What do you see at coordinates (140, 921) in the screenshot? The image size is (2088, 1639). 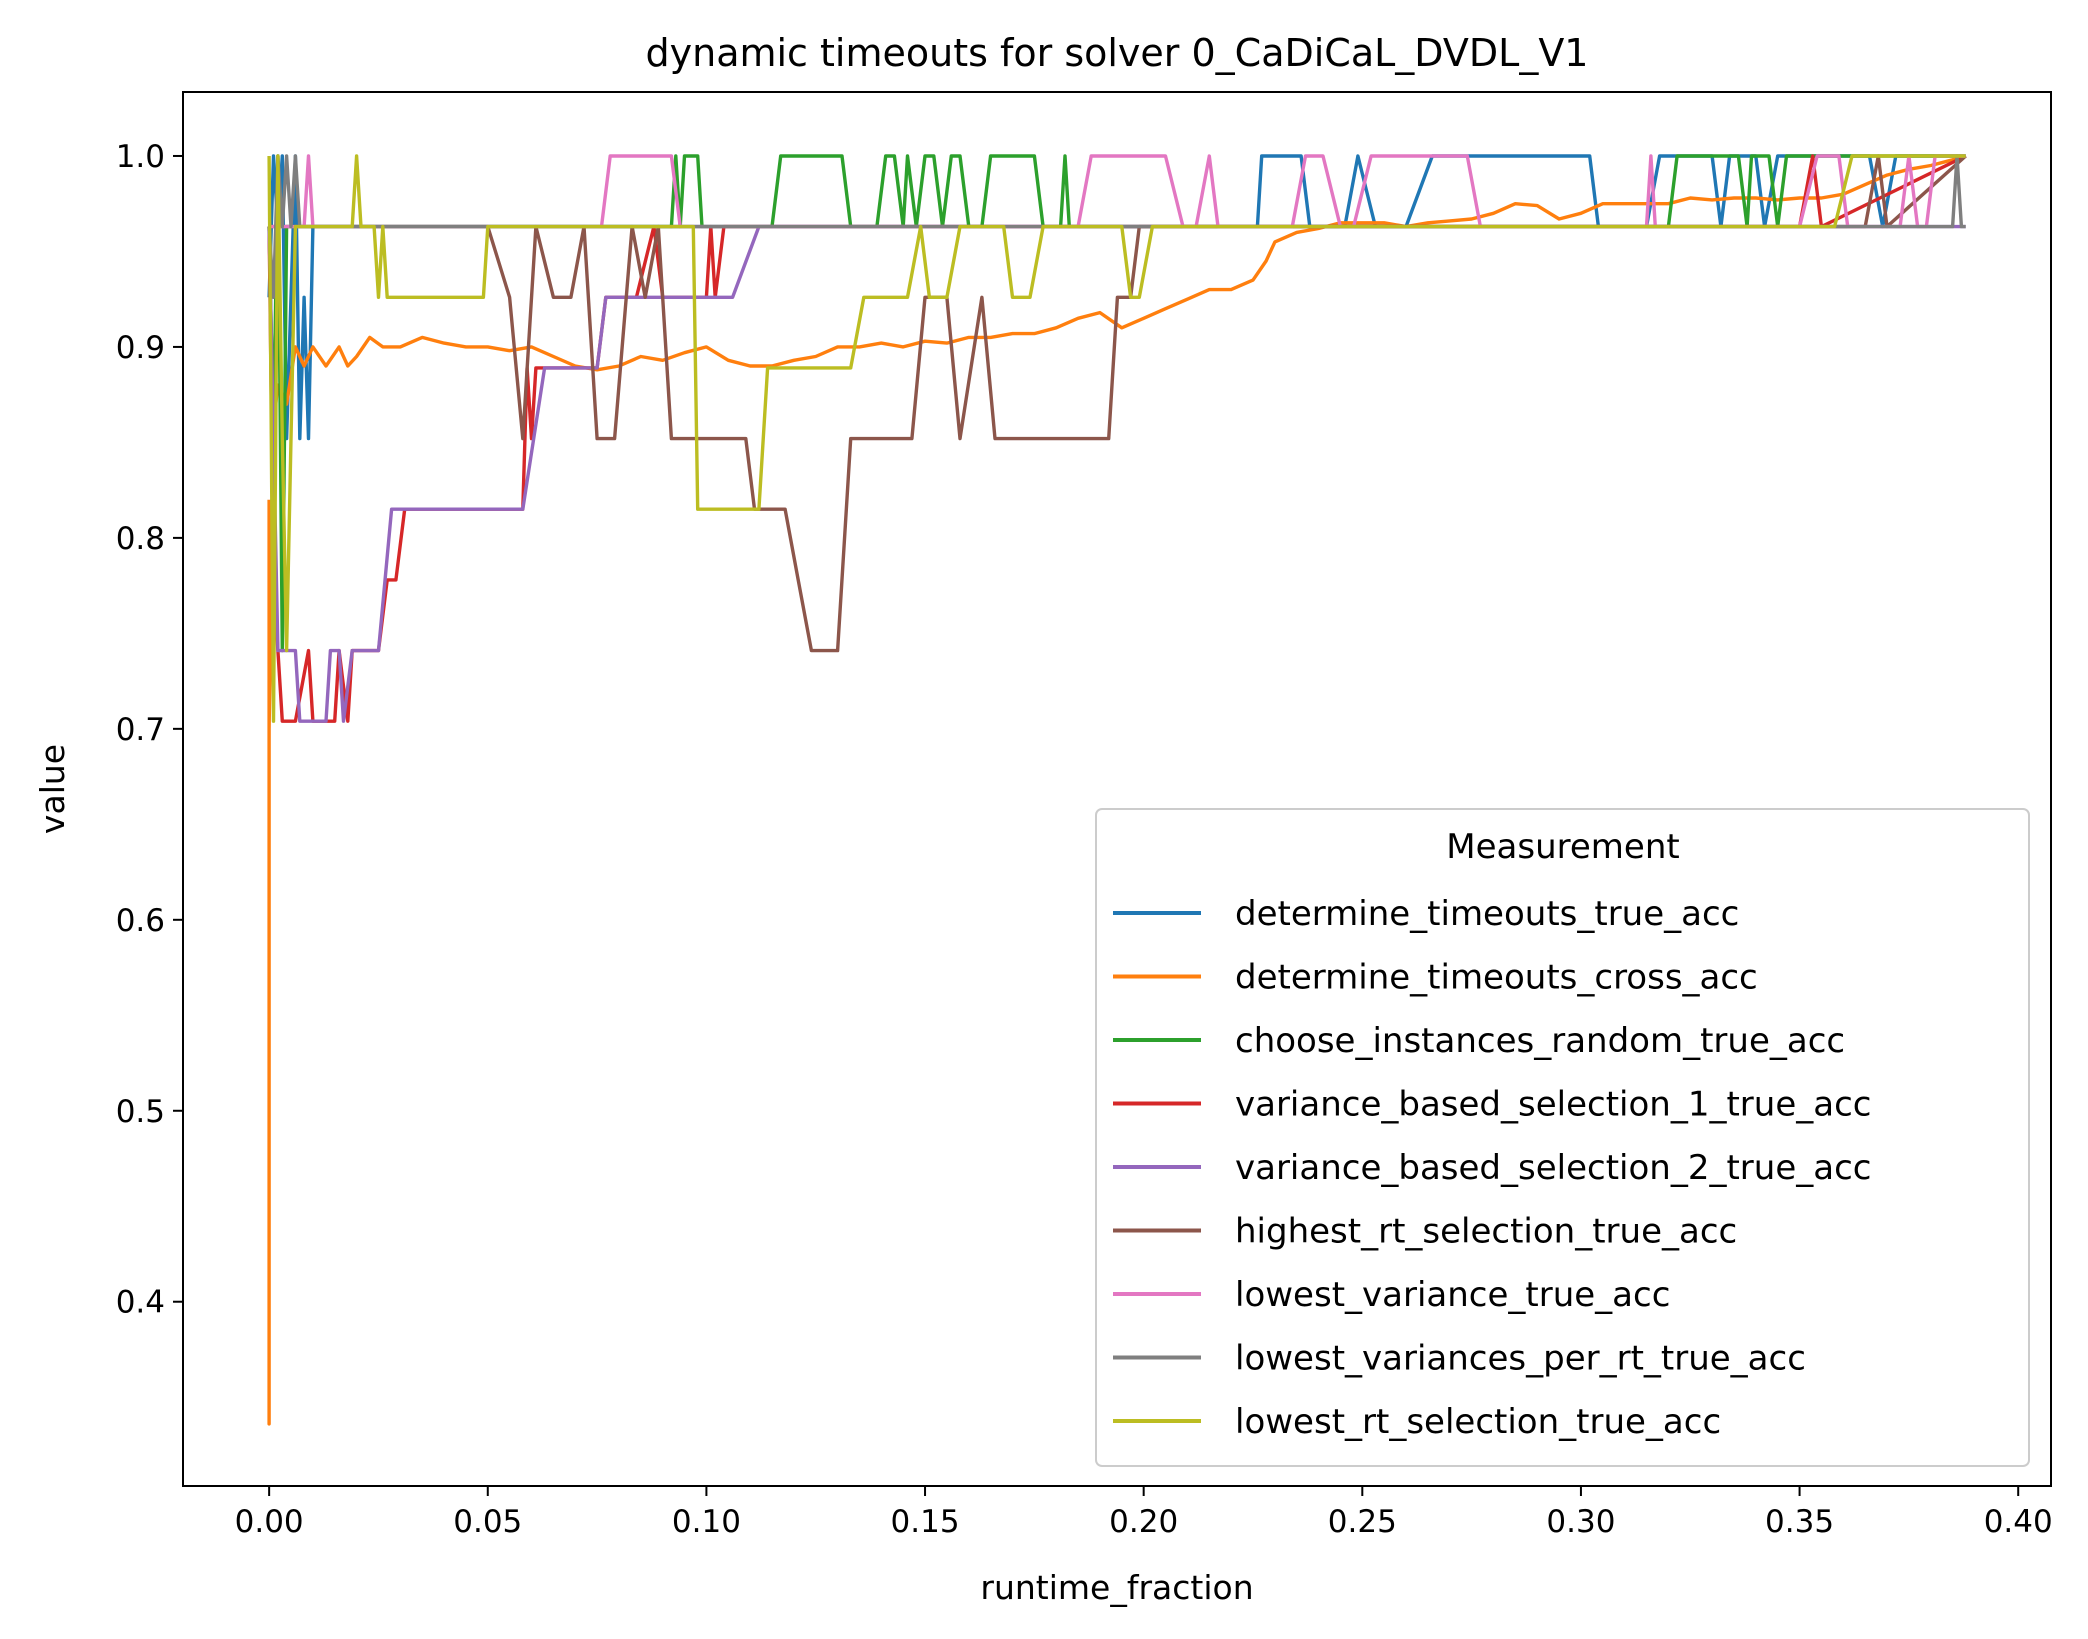 I see `y-tick-label: 0.6` at bounding box center [140, 921].